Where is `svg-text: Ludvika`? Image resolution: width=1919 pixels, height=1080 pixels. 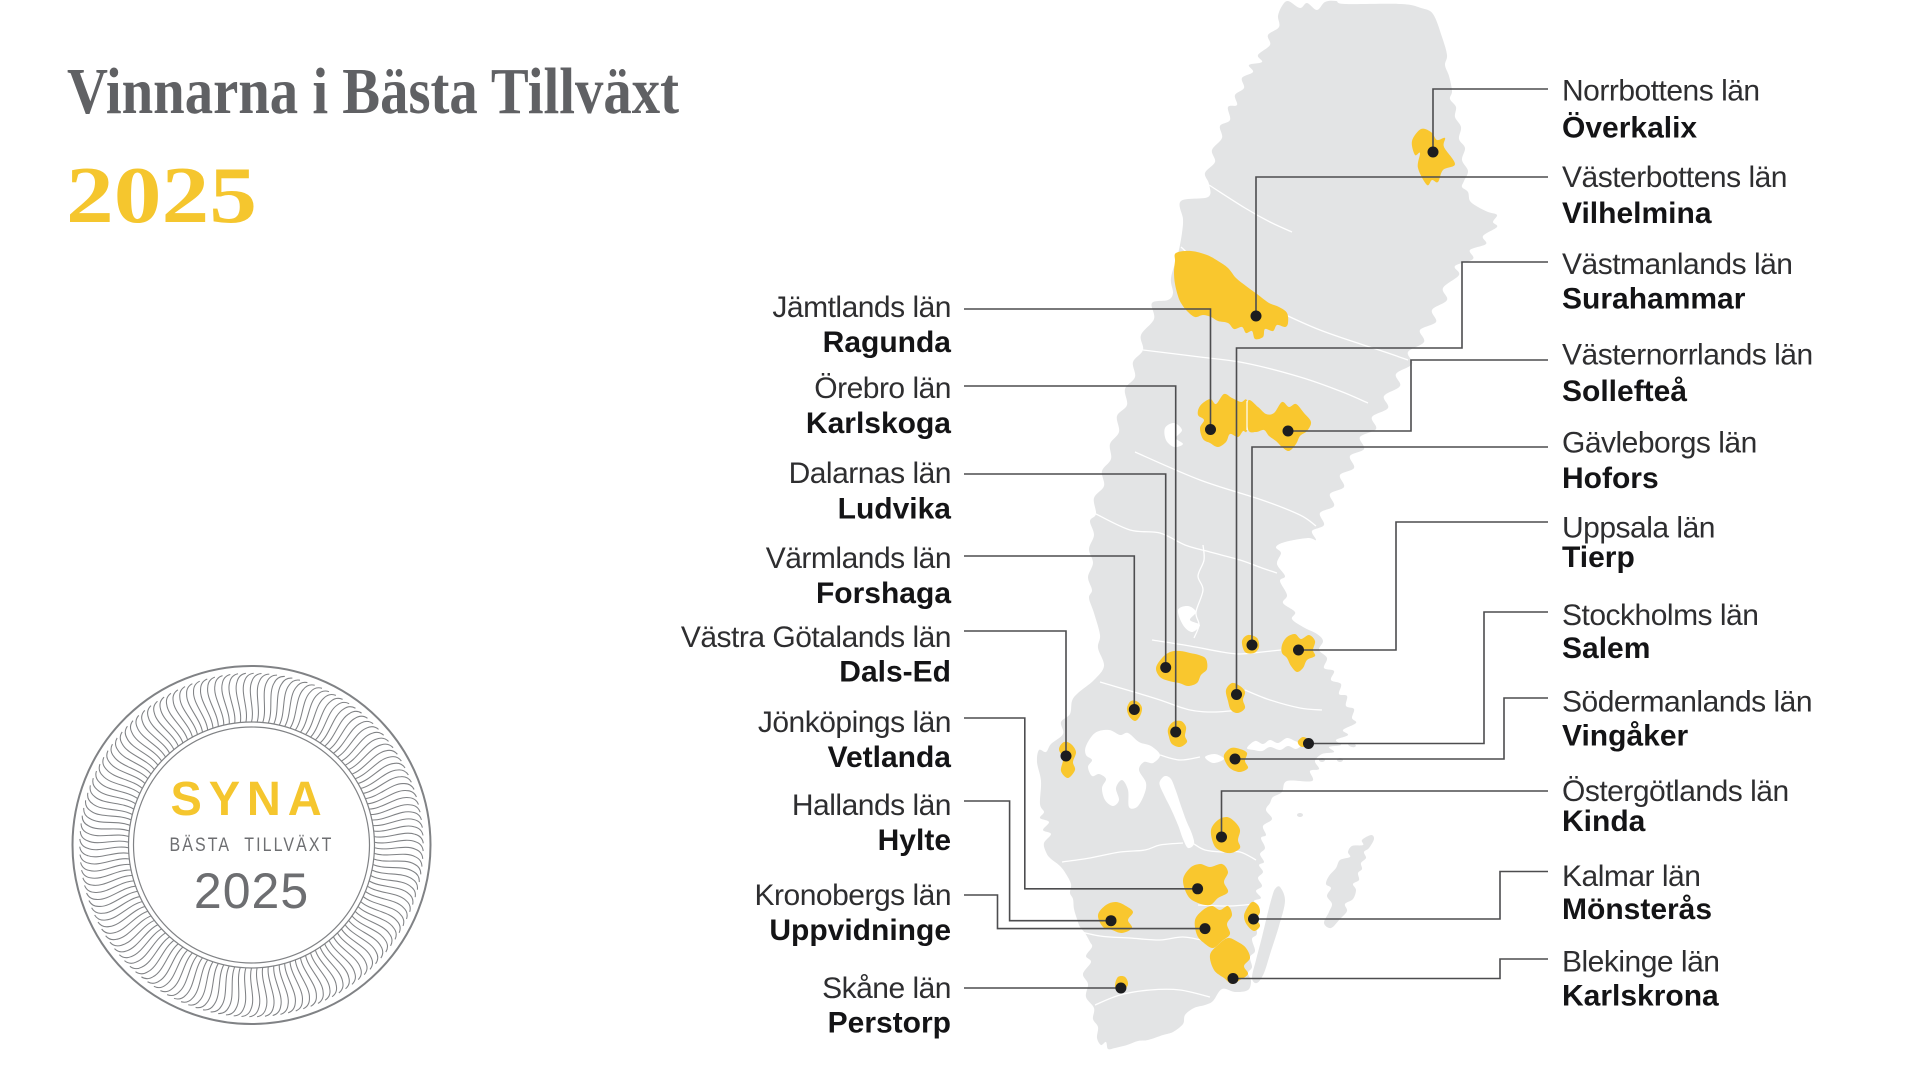
svg-text: Ludvika is located at coordinates (895, 509).